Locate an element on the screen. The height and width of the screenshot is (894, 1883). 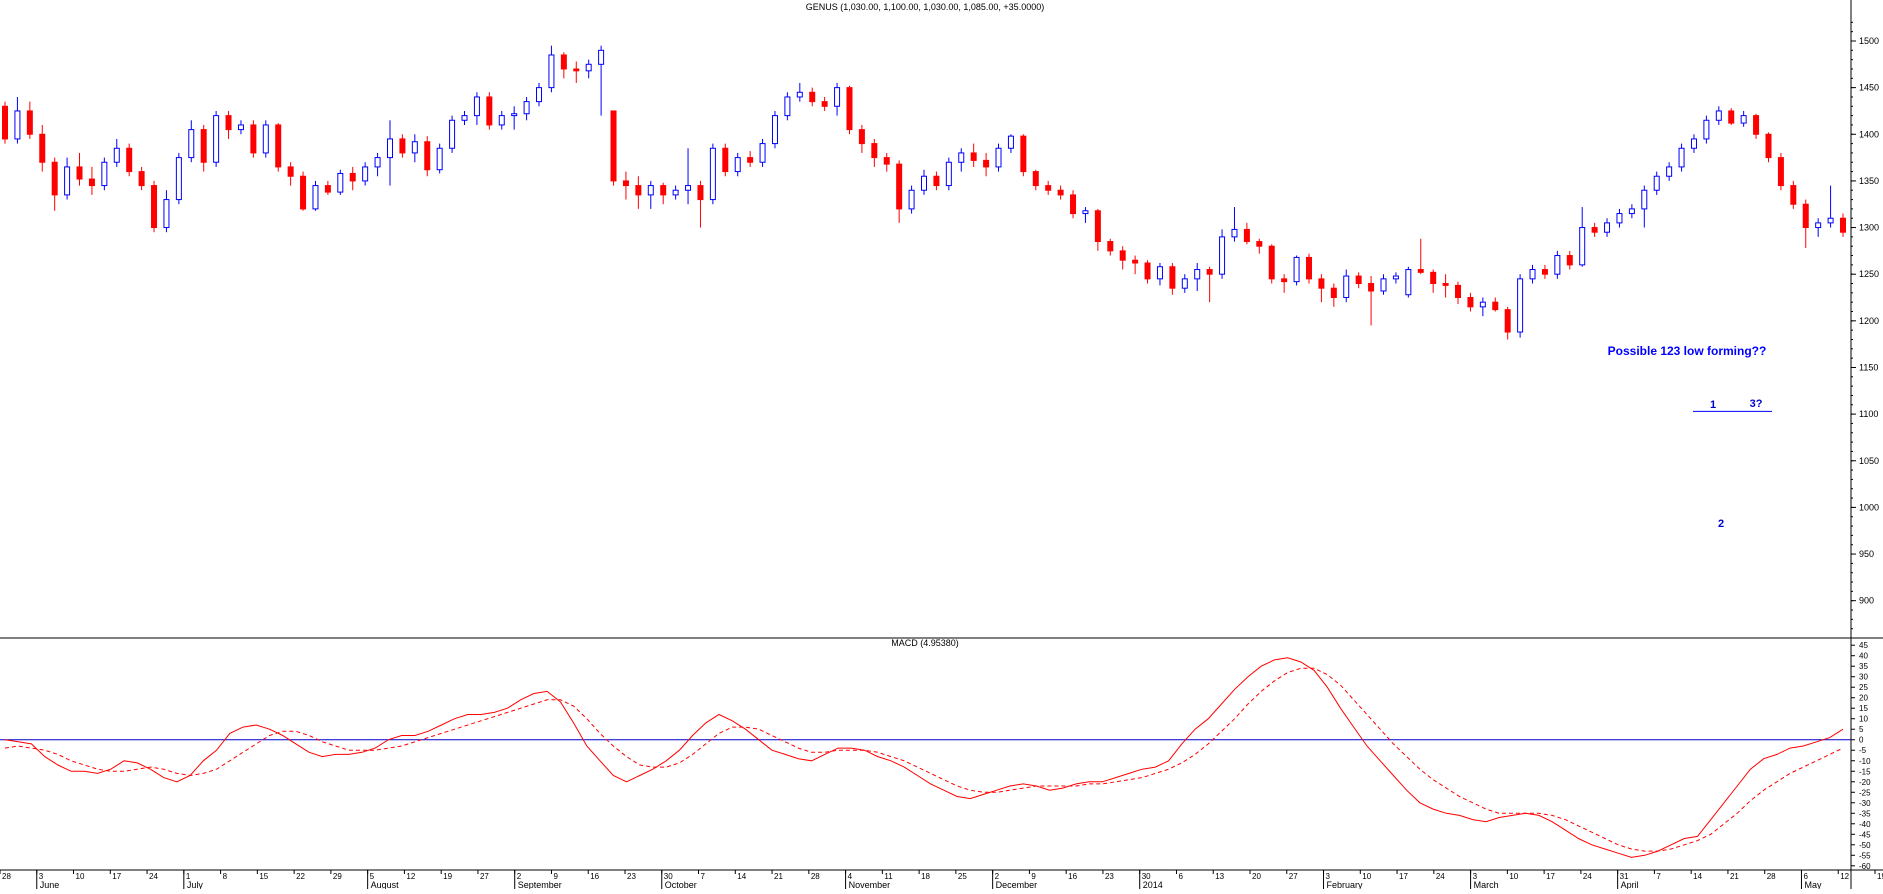
marker-2: 2 is located at coordinates (1721, 524).